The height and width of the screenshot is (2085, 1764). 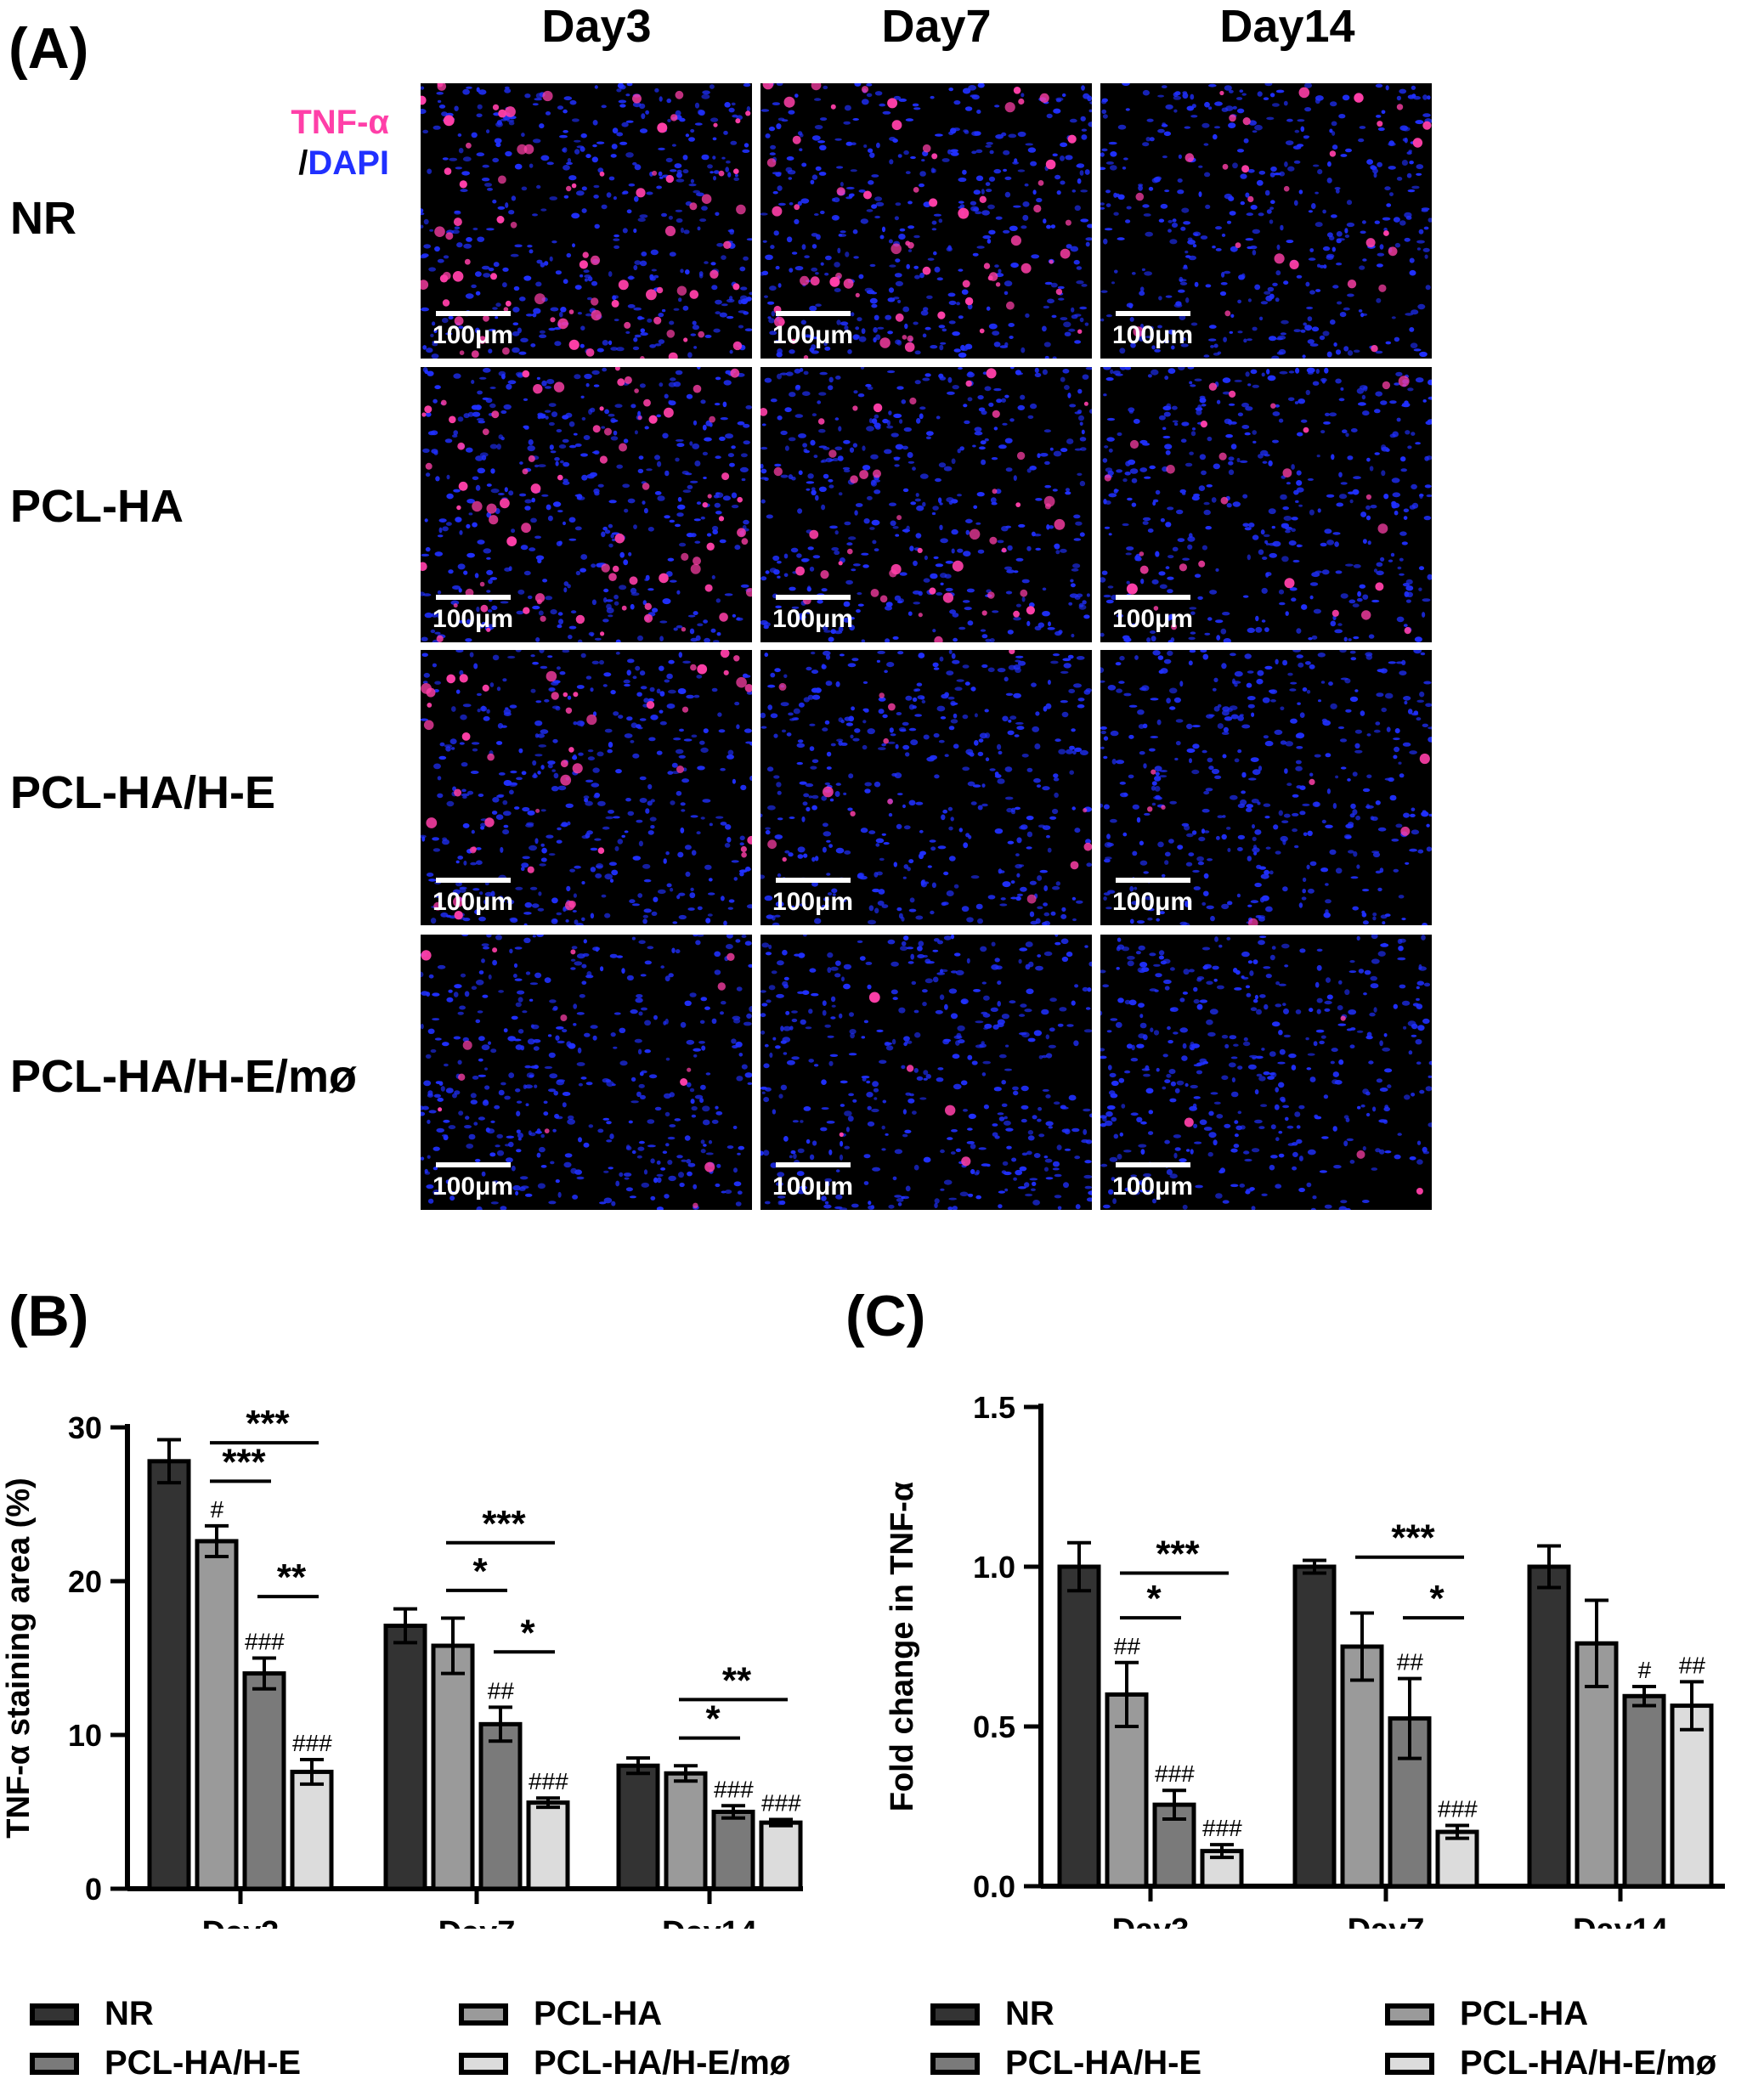 I want to click on legend-b-item-pcl-ha: PCL-HA, so click(x=560, y=2014).